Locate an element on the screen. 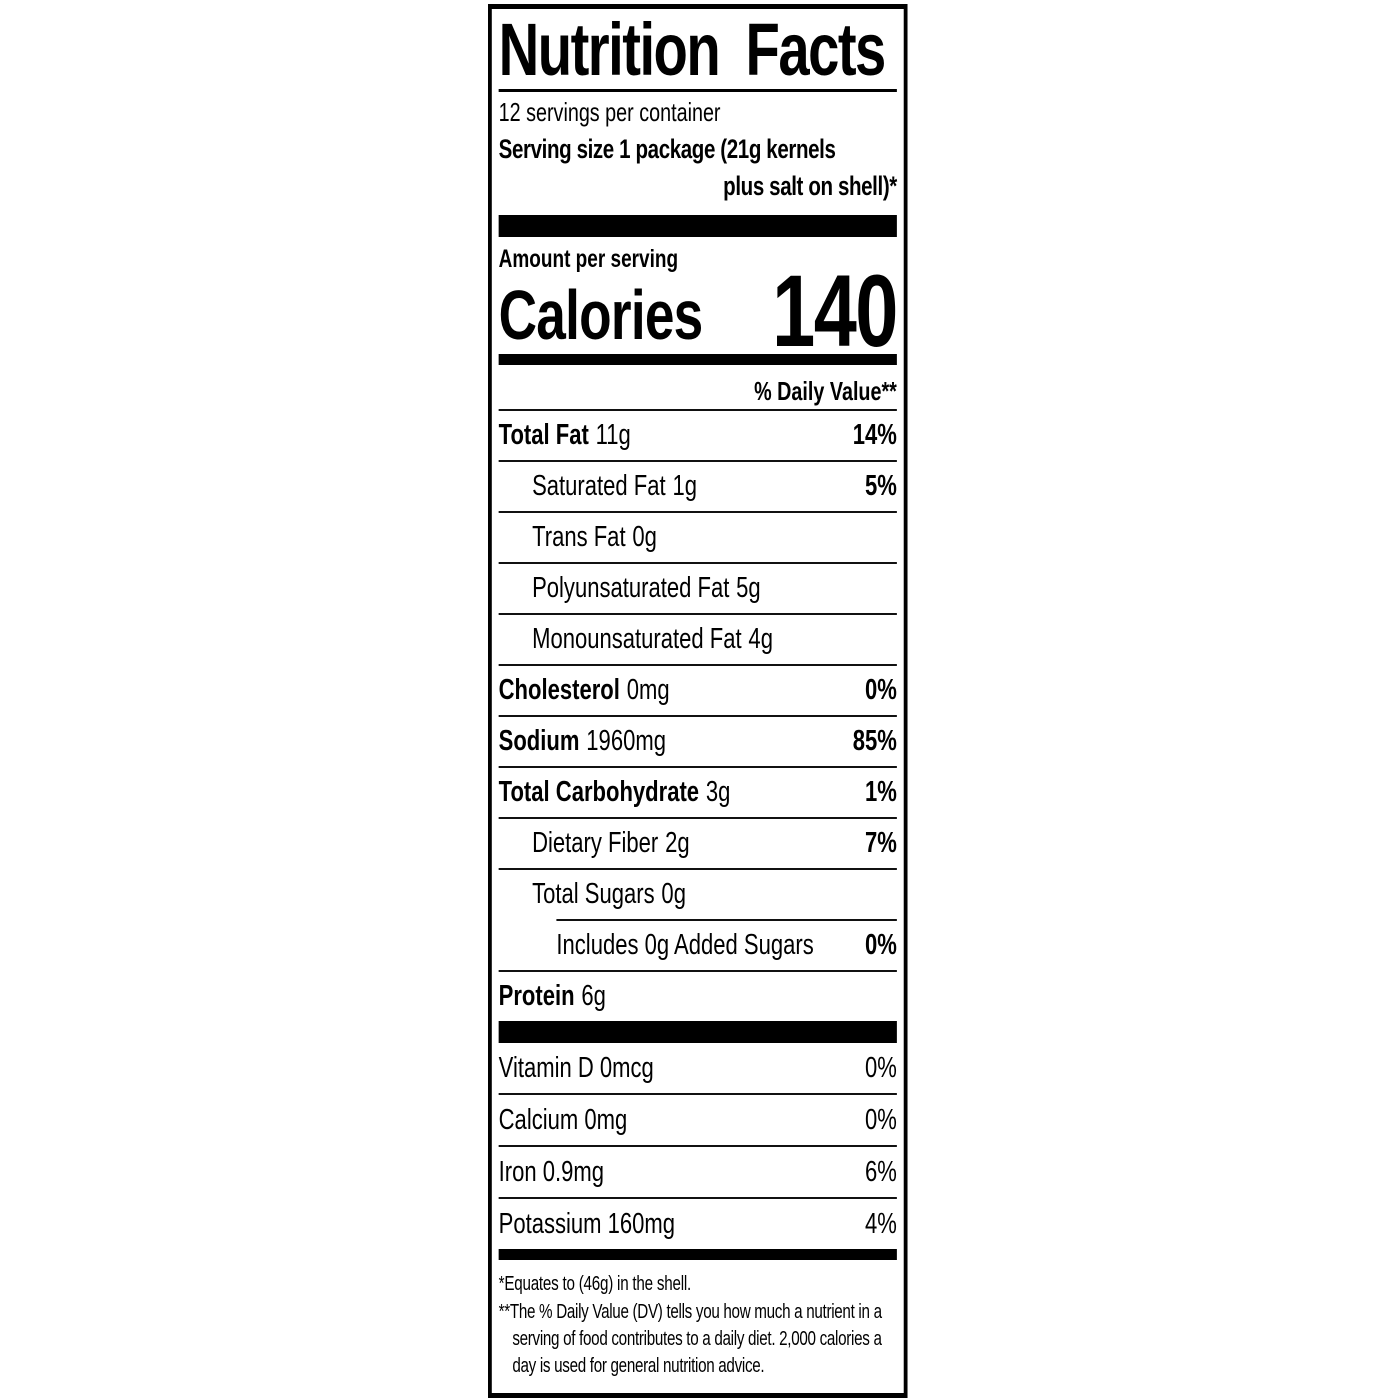 This screenshot has height=1400, width=1400. nutrient-name: Total Sugars is located at coordinates (593, 894).